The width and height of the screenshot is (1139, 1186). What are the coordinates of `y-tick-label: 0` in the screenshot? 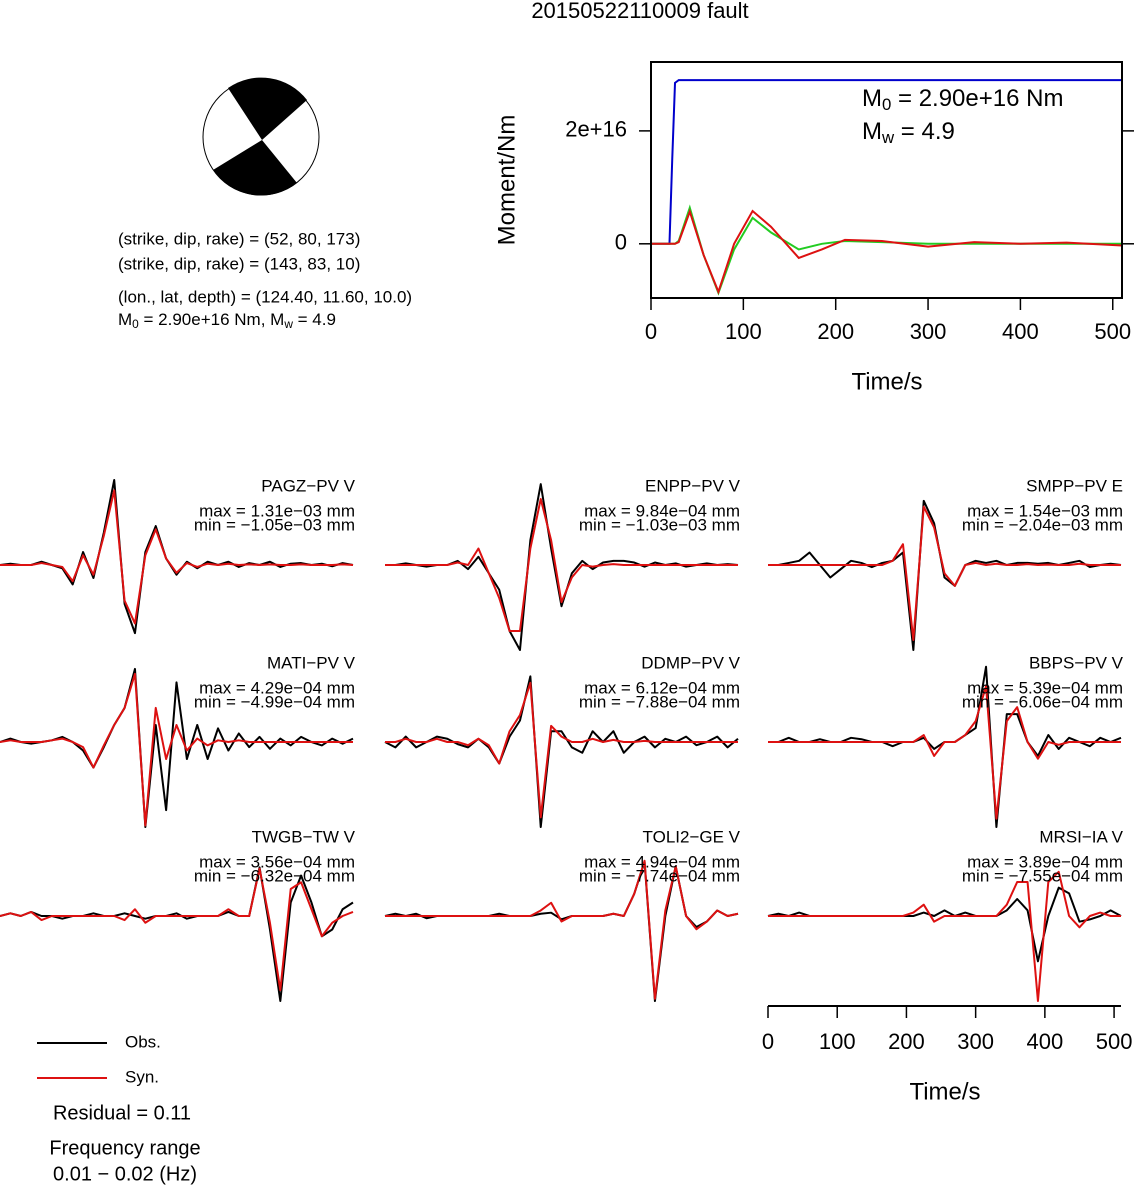 It's located at (621, 242).